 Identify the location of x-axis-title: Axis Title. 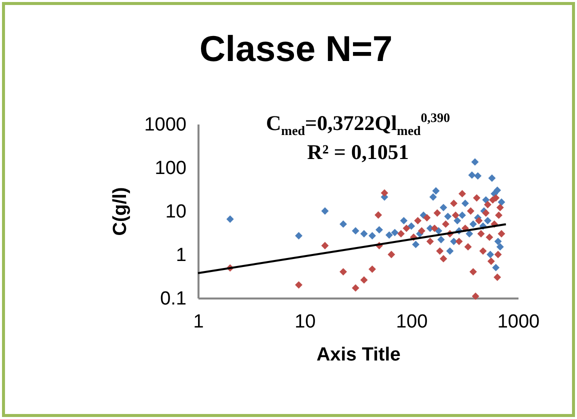
(358, 355).